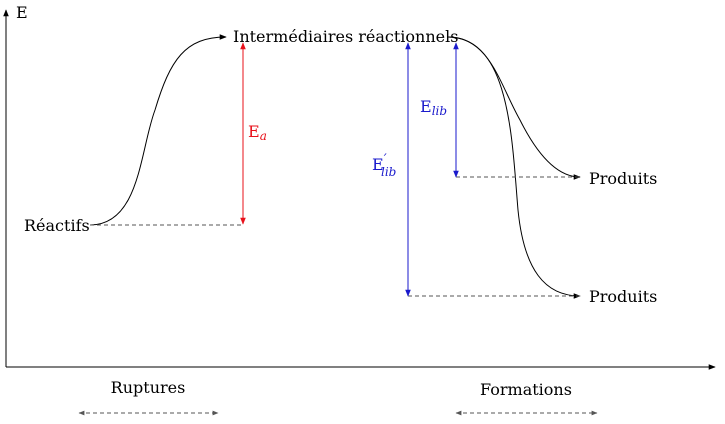 This screenshot has height=424, width=725. What do you see at coordinates (22, 12) in the screenshot?
I see `y-axis-label: E` at bounding box center [22, 12].